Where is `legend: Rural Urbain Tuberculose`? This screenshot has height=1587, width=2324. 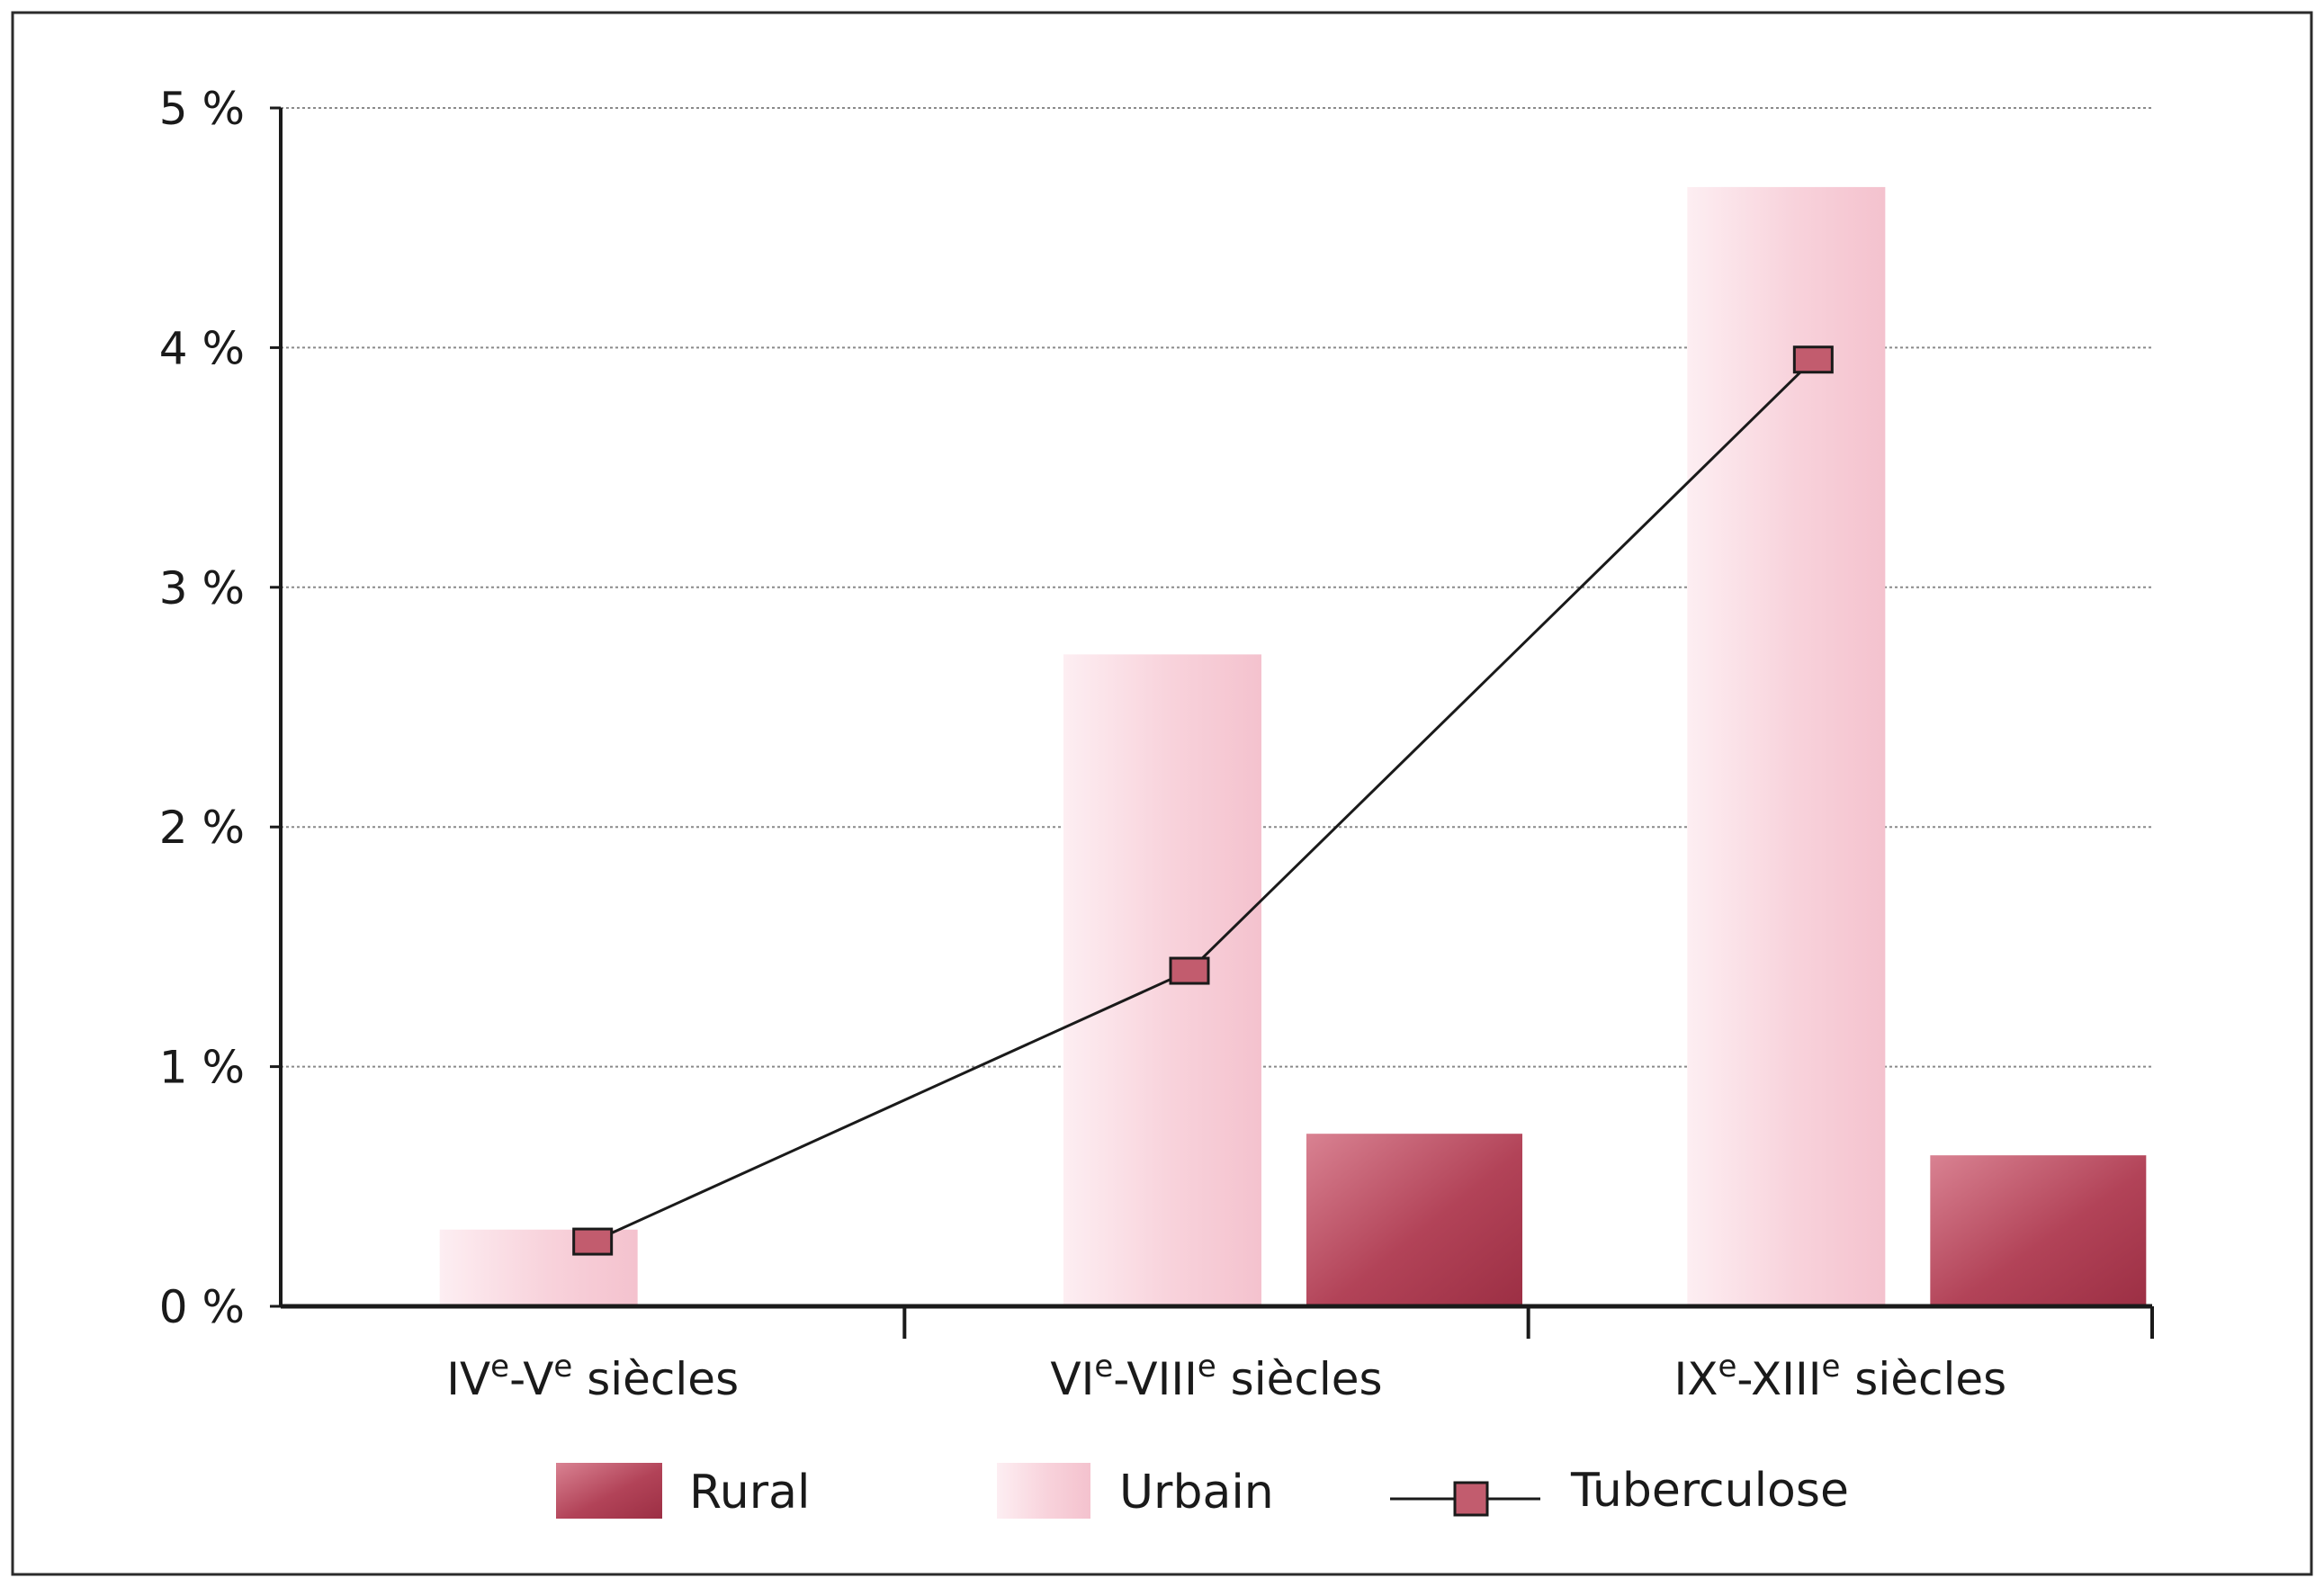 legend: Rural Urbain Tuberculose is located at coordinates (1202, 1491).